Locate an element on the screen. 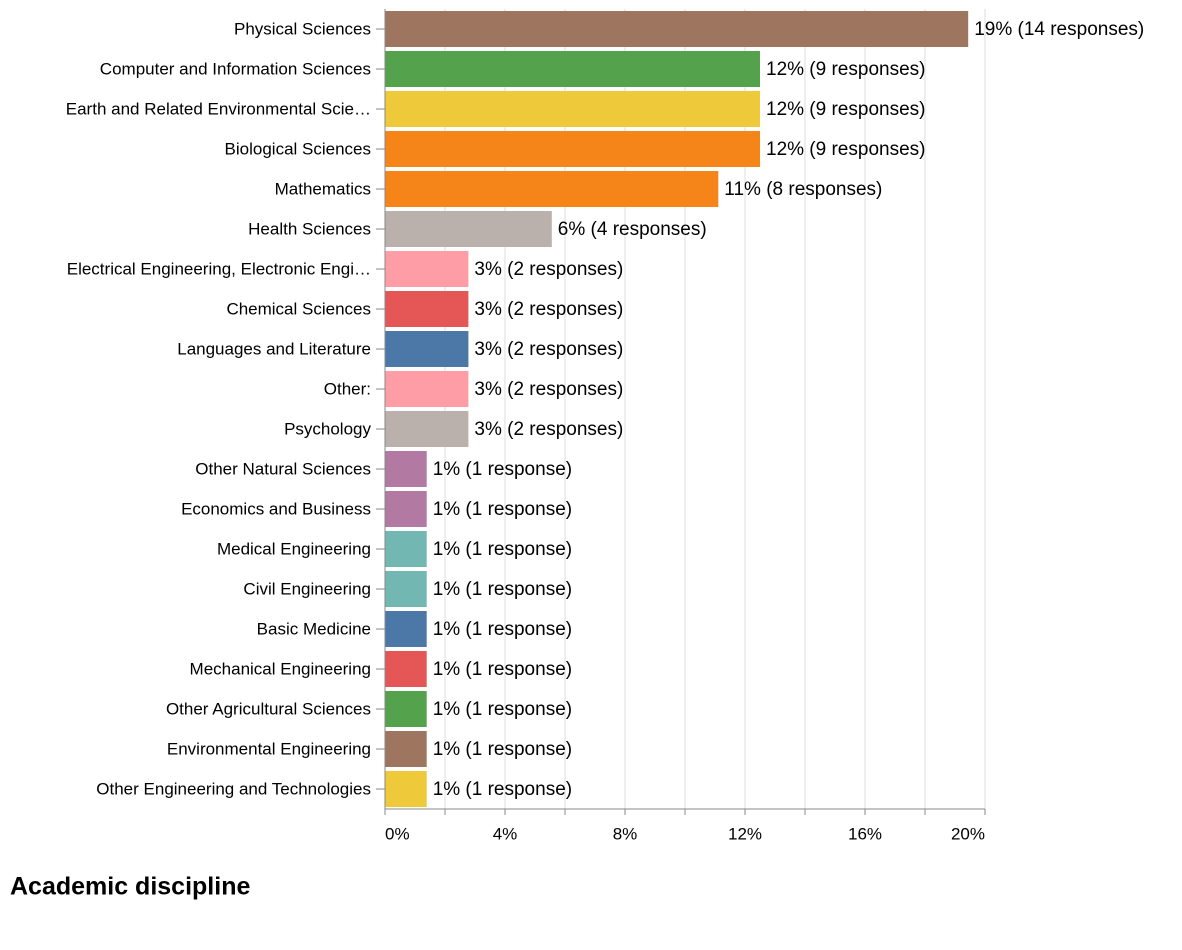 The height and width of the screenshot is (950, 1182). y-tick-label: Mathematics is located at coordinates (323, 188).